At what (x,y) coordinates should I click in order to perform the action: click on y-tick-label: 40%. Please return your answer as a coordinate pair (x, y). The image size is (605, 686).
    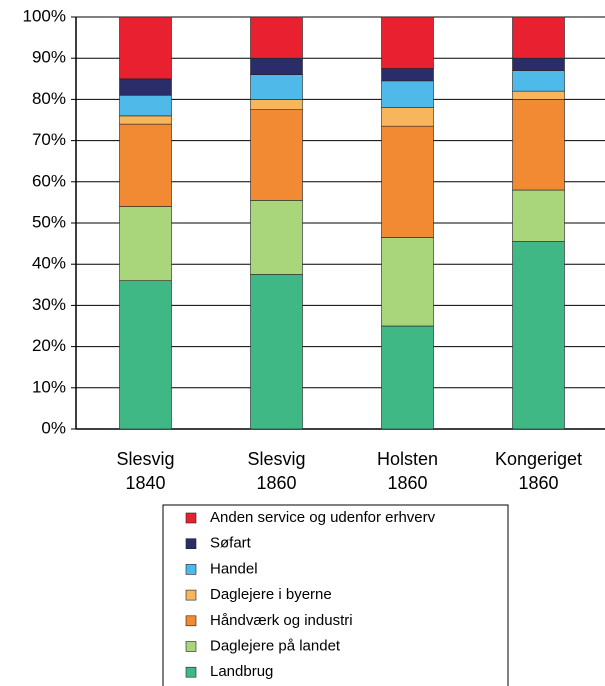
    Looking at the image, I should click on (49, 263).